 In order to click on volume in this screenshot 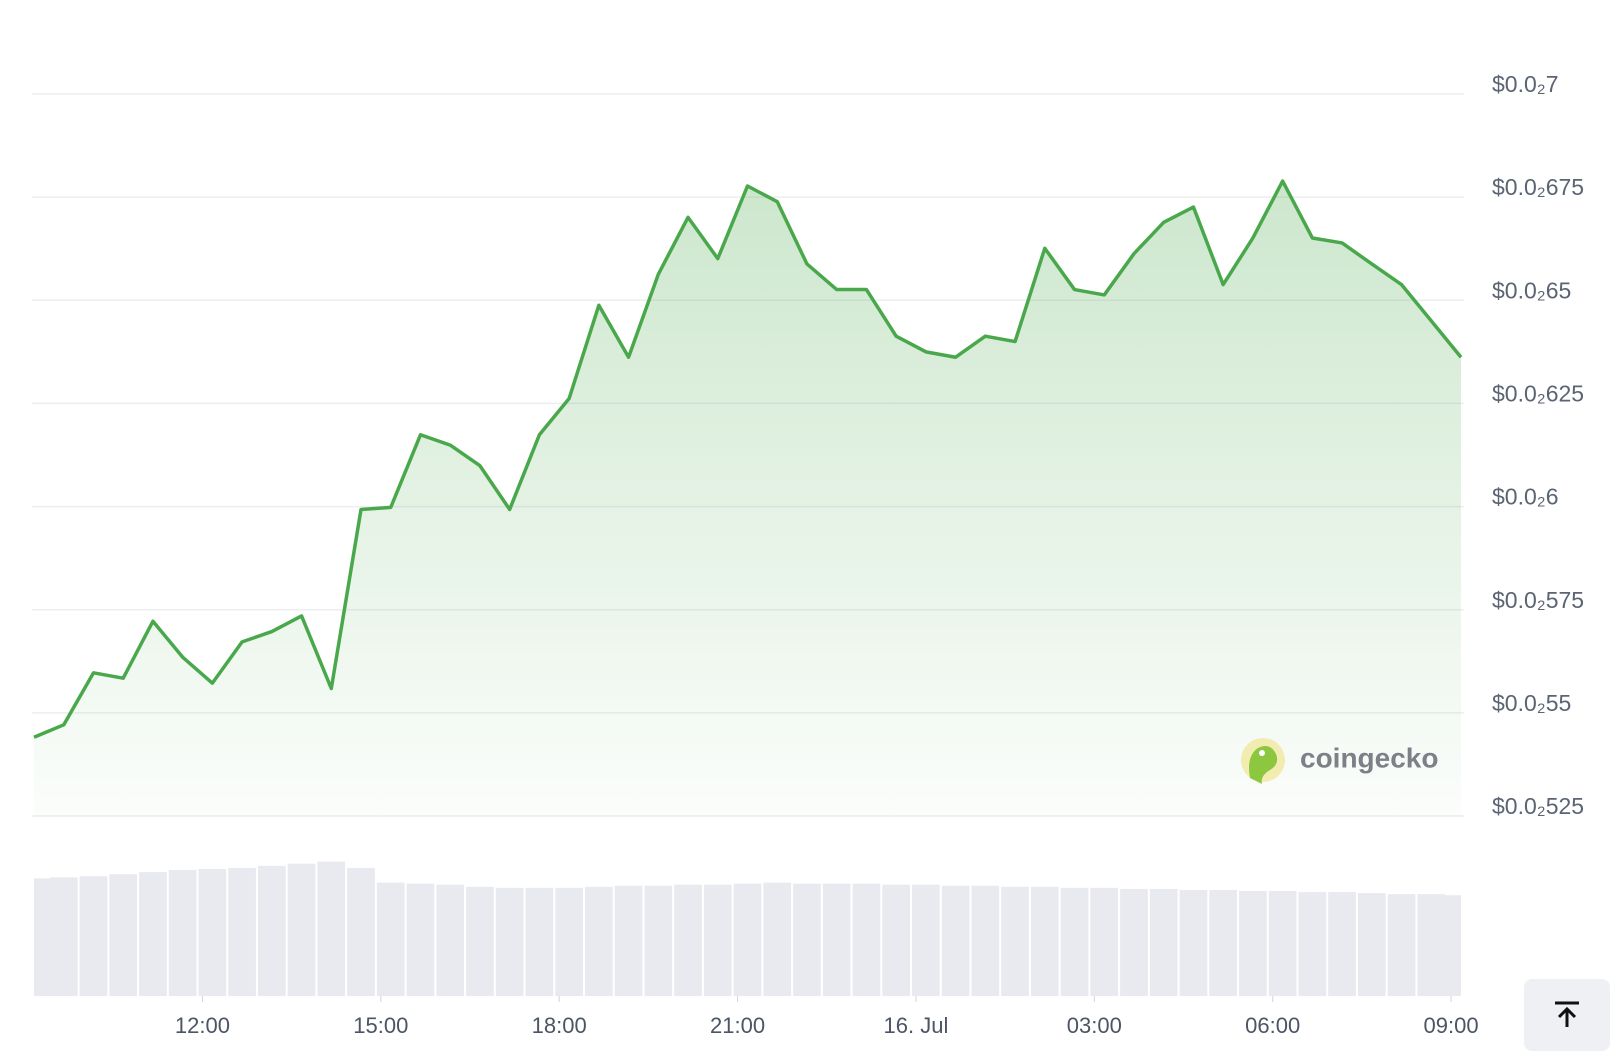, I will do `click(747, 928)`.